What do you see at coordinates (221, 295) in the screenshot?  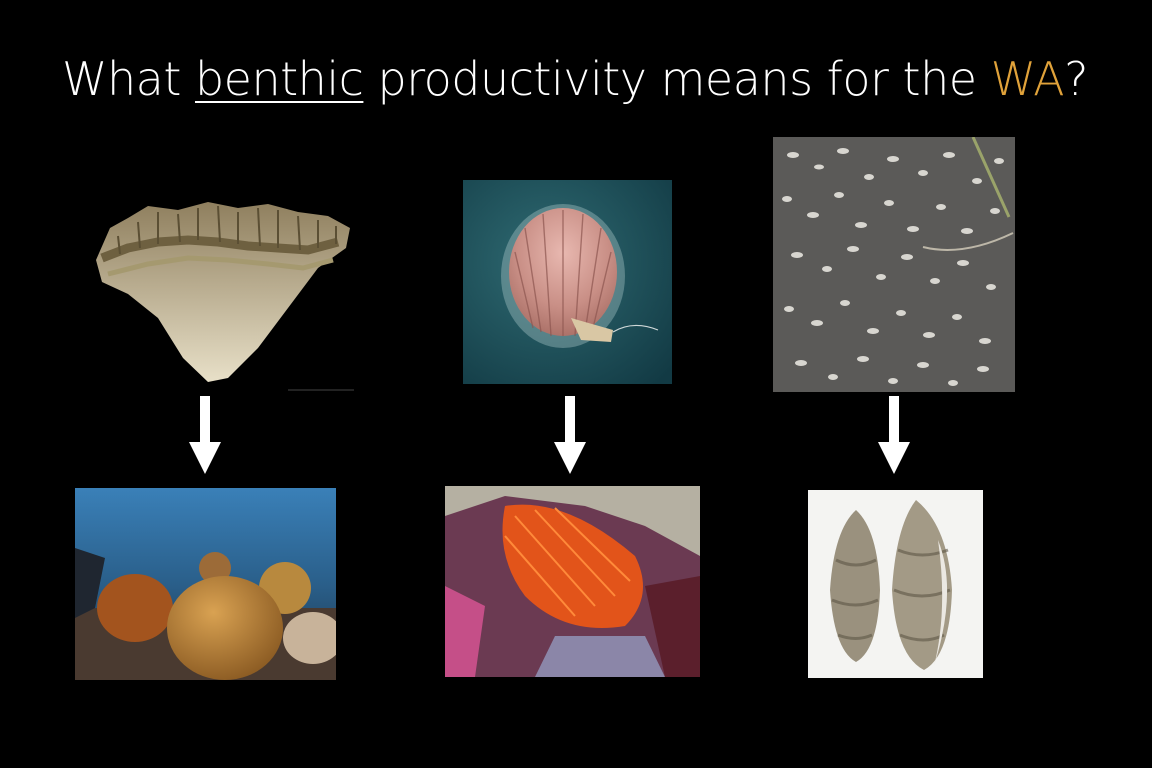 I see `fossil-coral-image` at bounding box center [221, 295].